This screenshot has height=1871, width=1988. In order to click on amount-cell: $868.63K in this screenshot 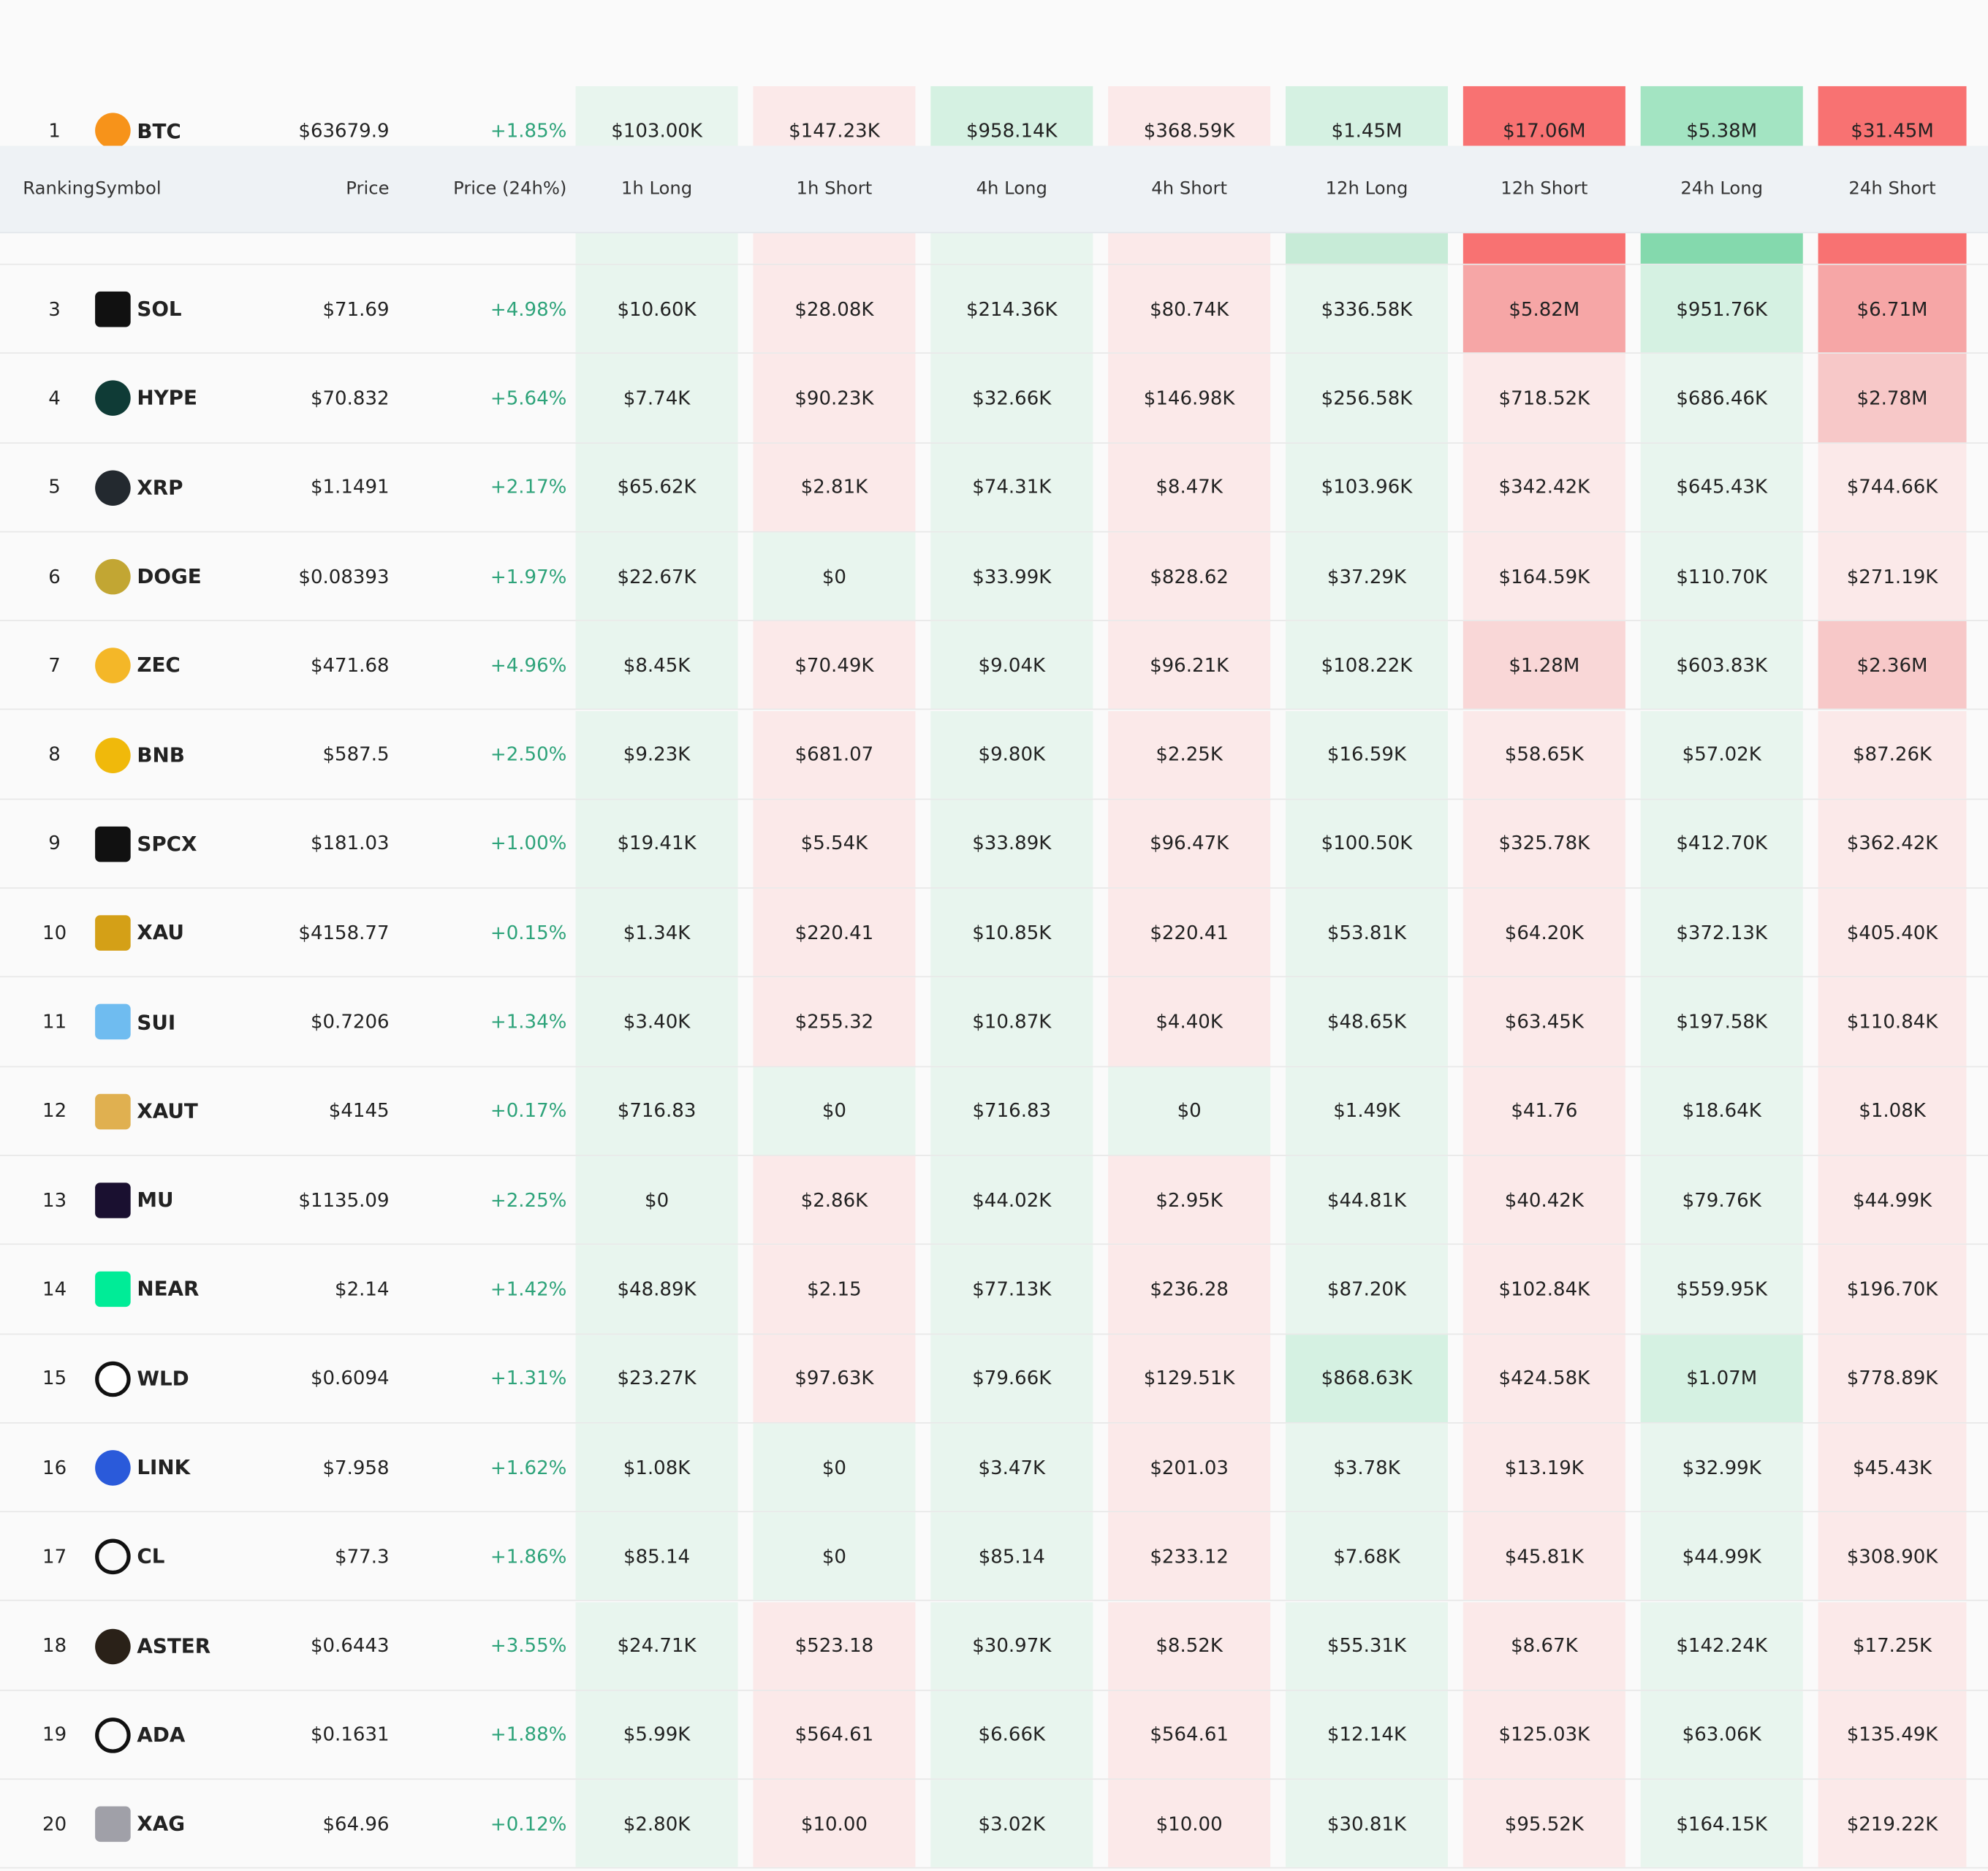, I will do `click(1367, 1378)`.